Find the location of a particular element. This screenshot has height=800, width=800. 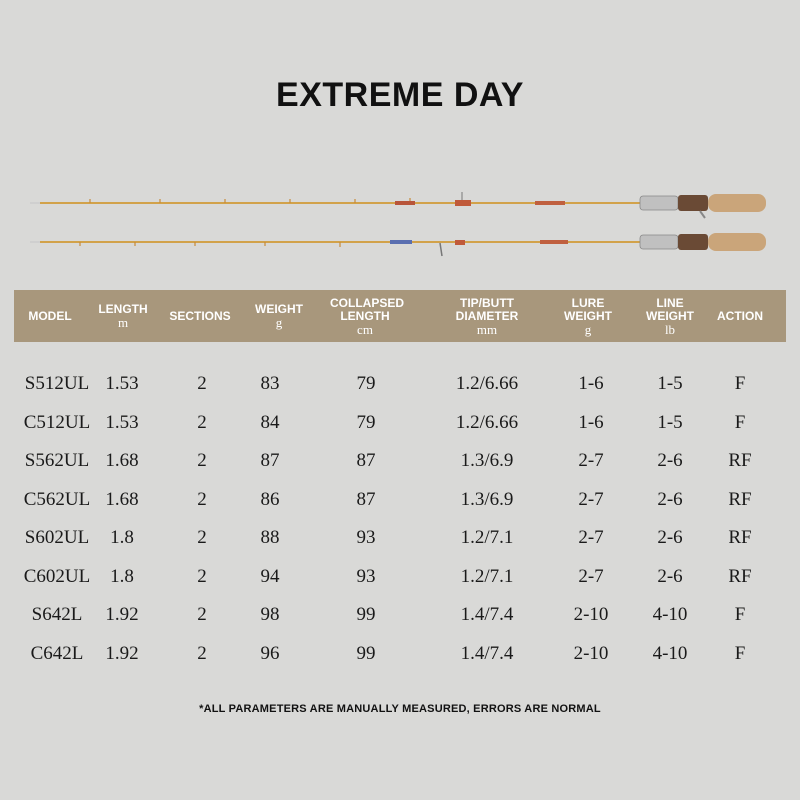

header-tip-butt-diameter: TIP/BUTT DIAMETER mm is located at coordinates (487, 316).